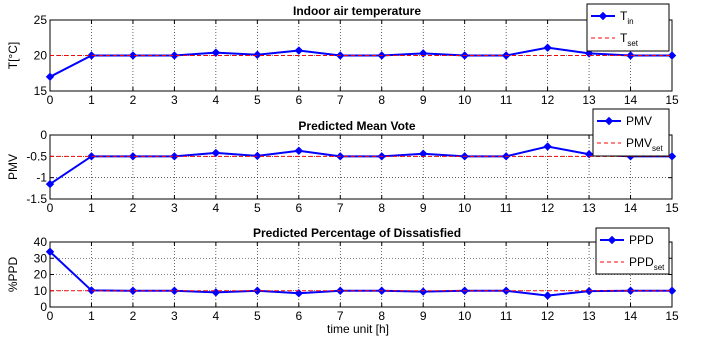 Image resolution: width=704 pixels, height=341 pixels. Describe the element at coordinates (41, 178) in the screenshot. I see `y-tick-label: -1` at that location.